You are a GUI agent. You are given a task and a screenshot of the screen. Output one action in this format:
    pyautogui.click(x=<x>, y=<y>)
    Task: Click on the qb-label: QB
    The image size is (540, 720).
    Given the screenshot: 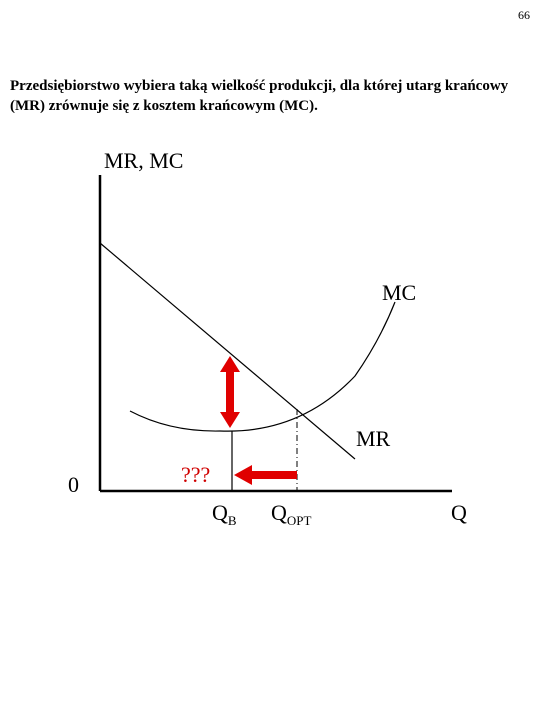 What is the action you would take?
    pyautogui.click(x=224, y=514)
    